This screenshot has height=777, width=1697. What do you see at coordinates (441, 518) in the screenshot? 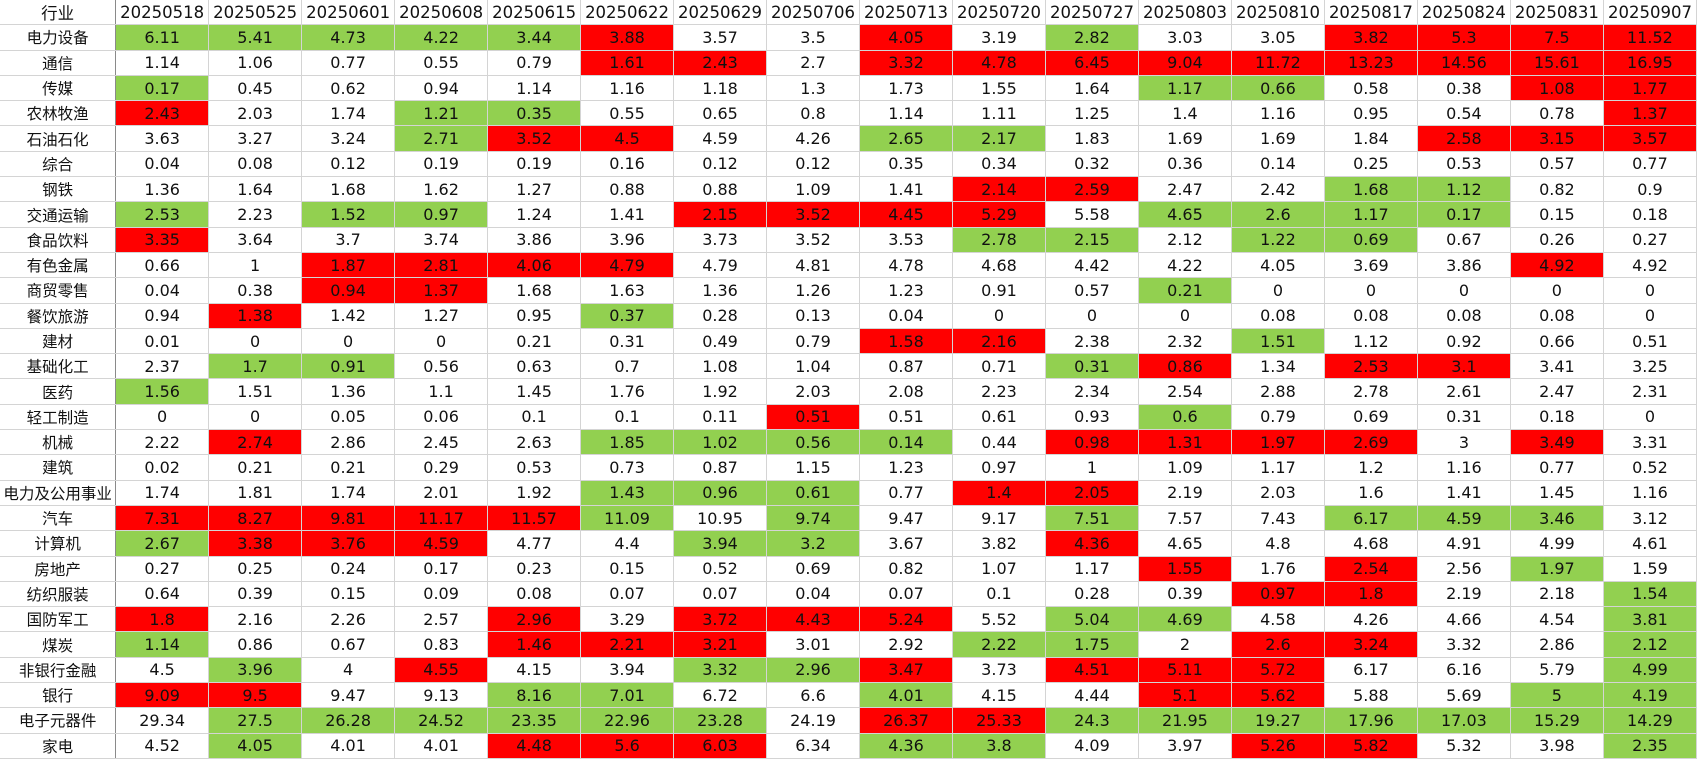
I see `value-cell: 11.17` at bounding box center [441, 518].